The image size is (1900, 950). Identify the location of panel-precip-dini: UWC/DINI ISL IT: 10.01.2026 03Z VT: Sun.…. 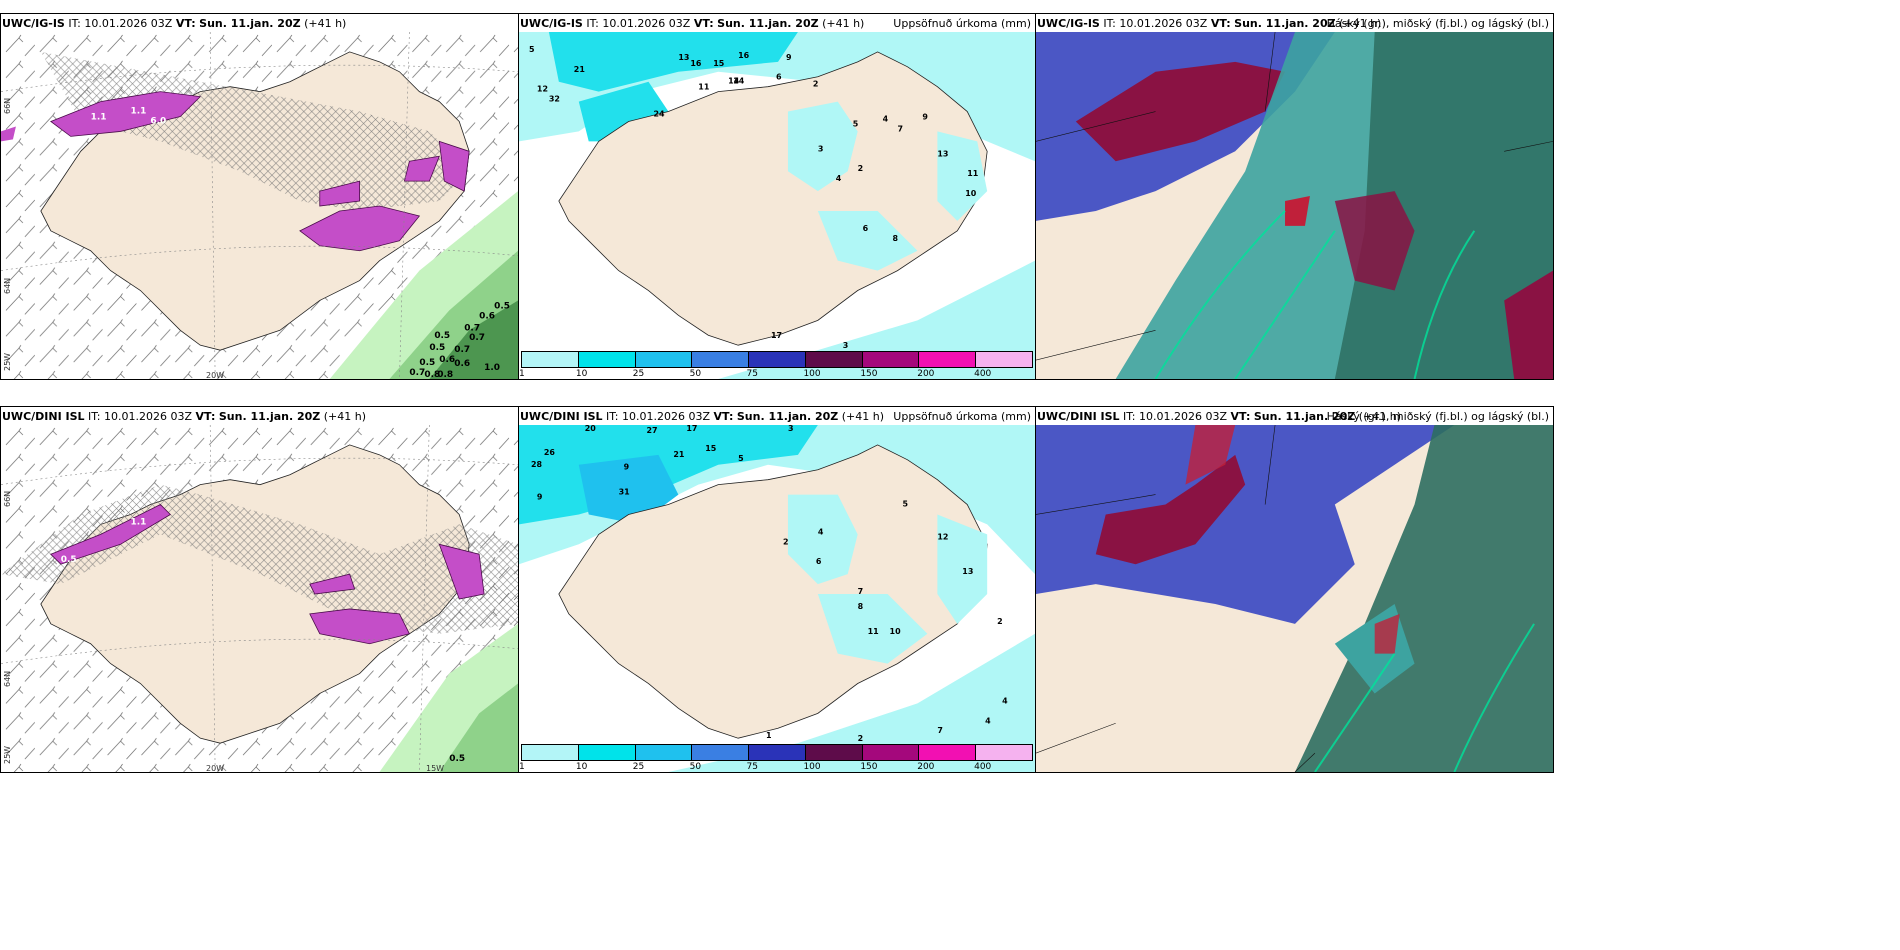
(777, 589).